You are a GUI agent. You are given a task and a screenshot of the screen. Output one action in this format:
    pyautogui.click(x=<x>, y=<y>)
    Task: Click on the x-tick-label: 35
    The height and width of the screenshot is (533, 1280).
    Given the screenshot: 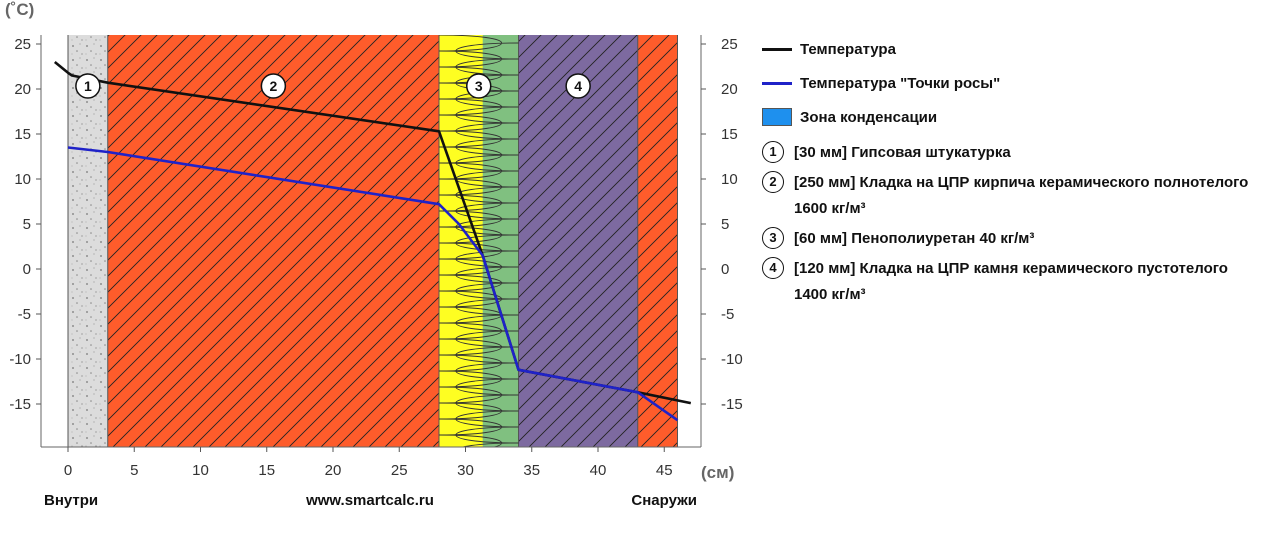 What is the action you would take?
    pyautogui.click(x=531, y=470)
    